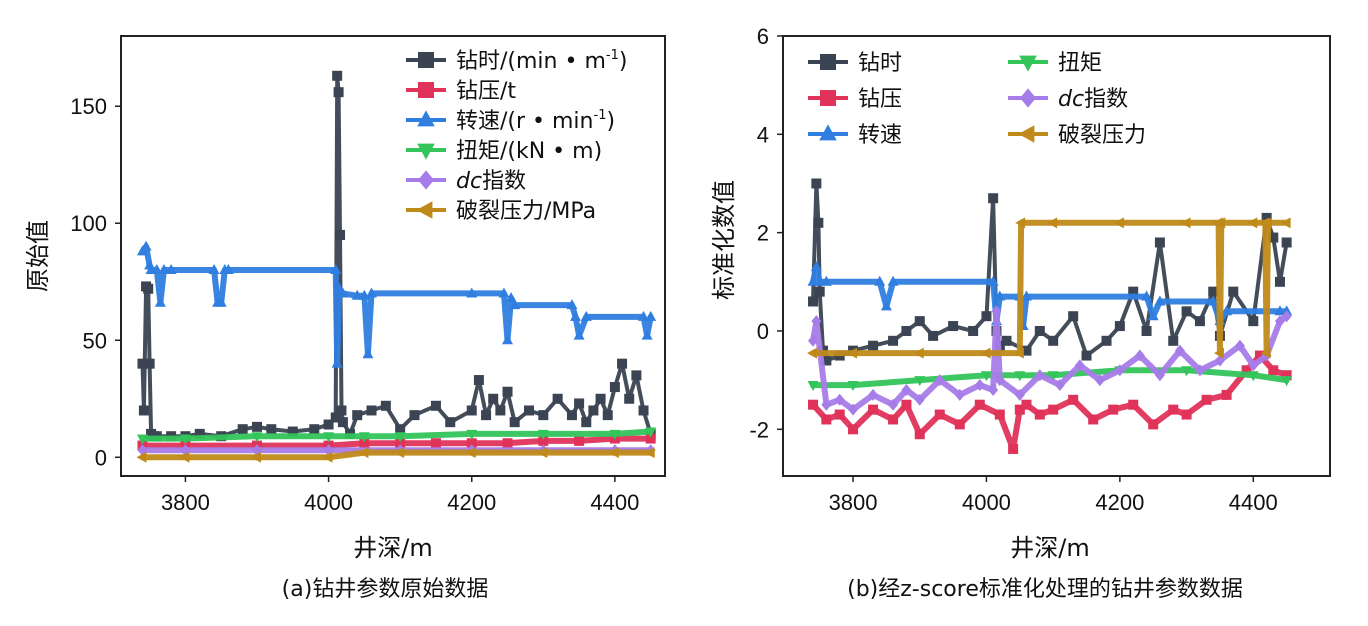  I want to click on legend-label: 扭矩, so click(1080, 63).